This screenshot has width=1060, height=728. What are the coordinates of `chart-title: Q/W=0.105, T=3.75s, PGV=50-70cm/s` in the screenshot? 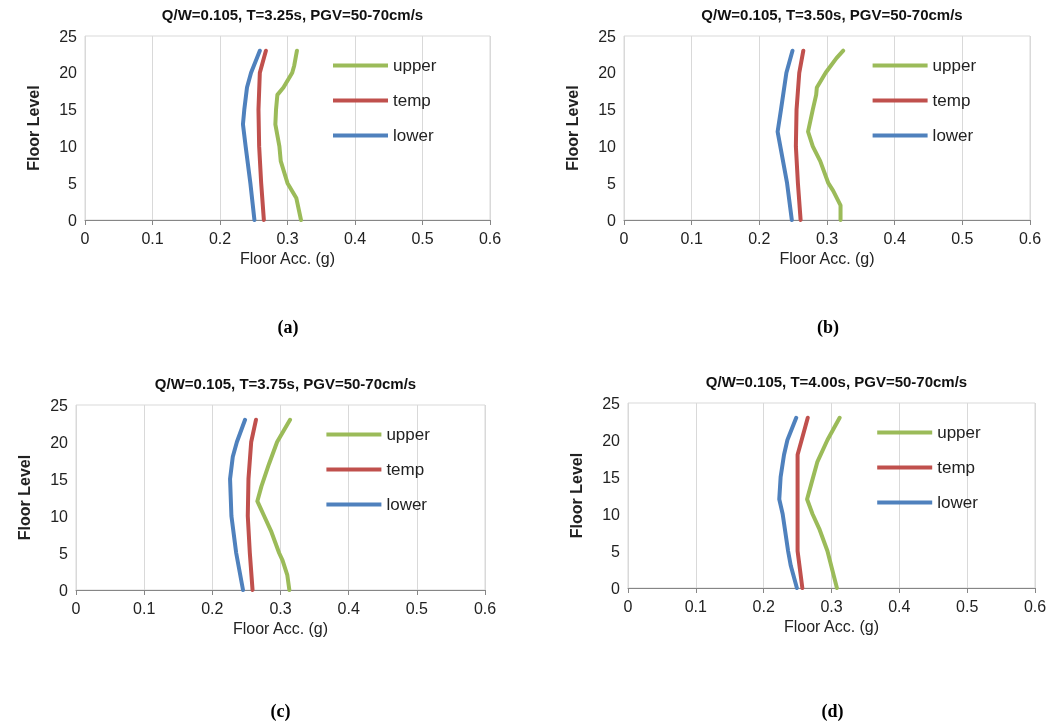 It's located at (285, 383).